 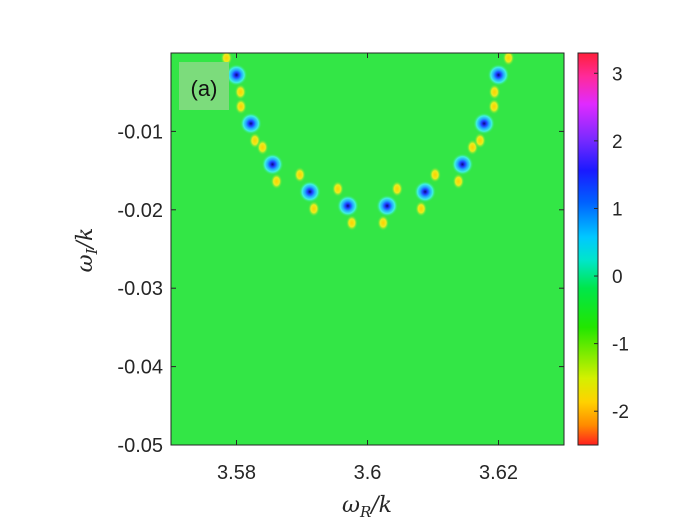 I want to click on y-tick-label: -0.05, so click(x=140, y=446).